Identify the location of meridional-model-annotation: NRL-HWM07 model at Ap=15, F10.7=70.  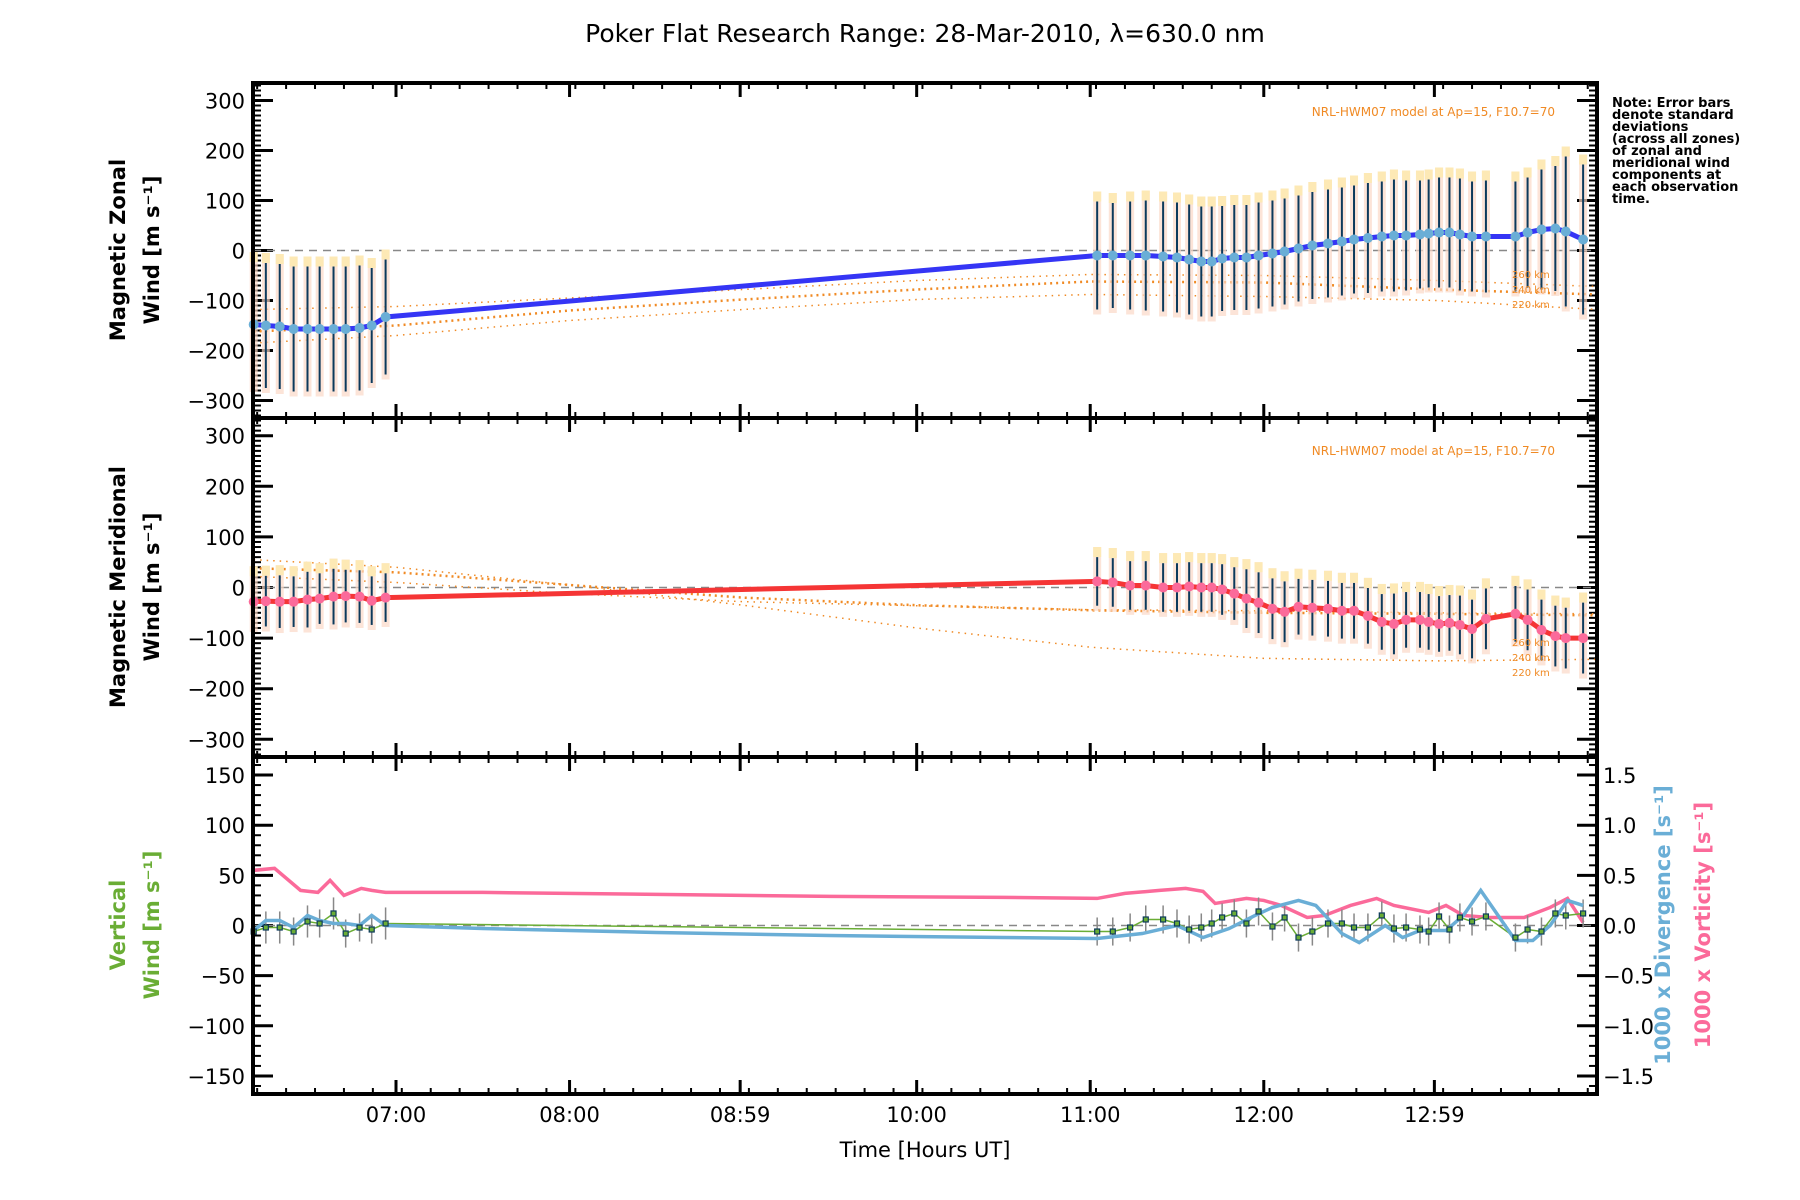
(1433, 451).